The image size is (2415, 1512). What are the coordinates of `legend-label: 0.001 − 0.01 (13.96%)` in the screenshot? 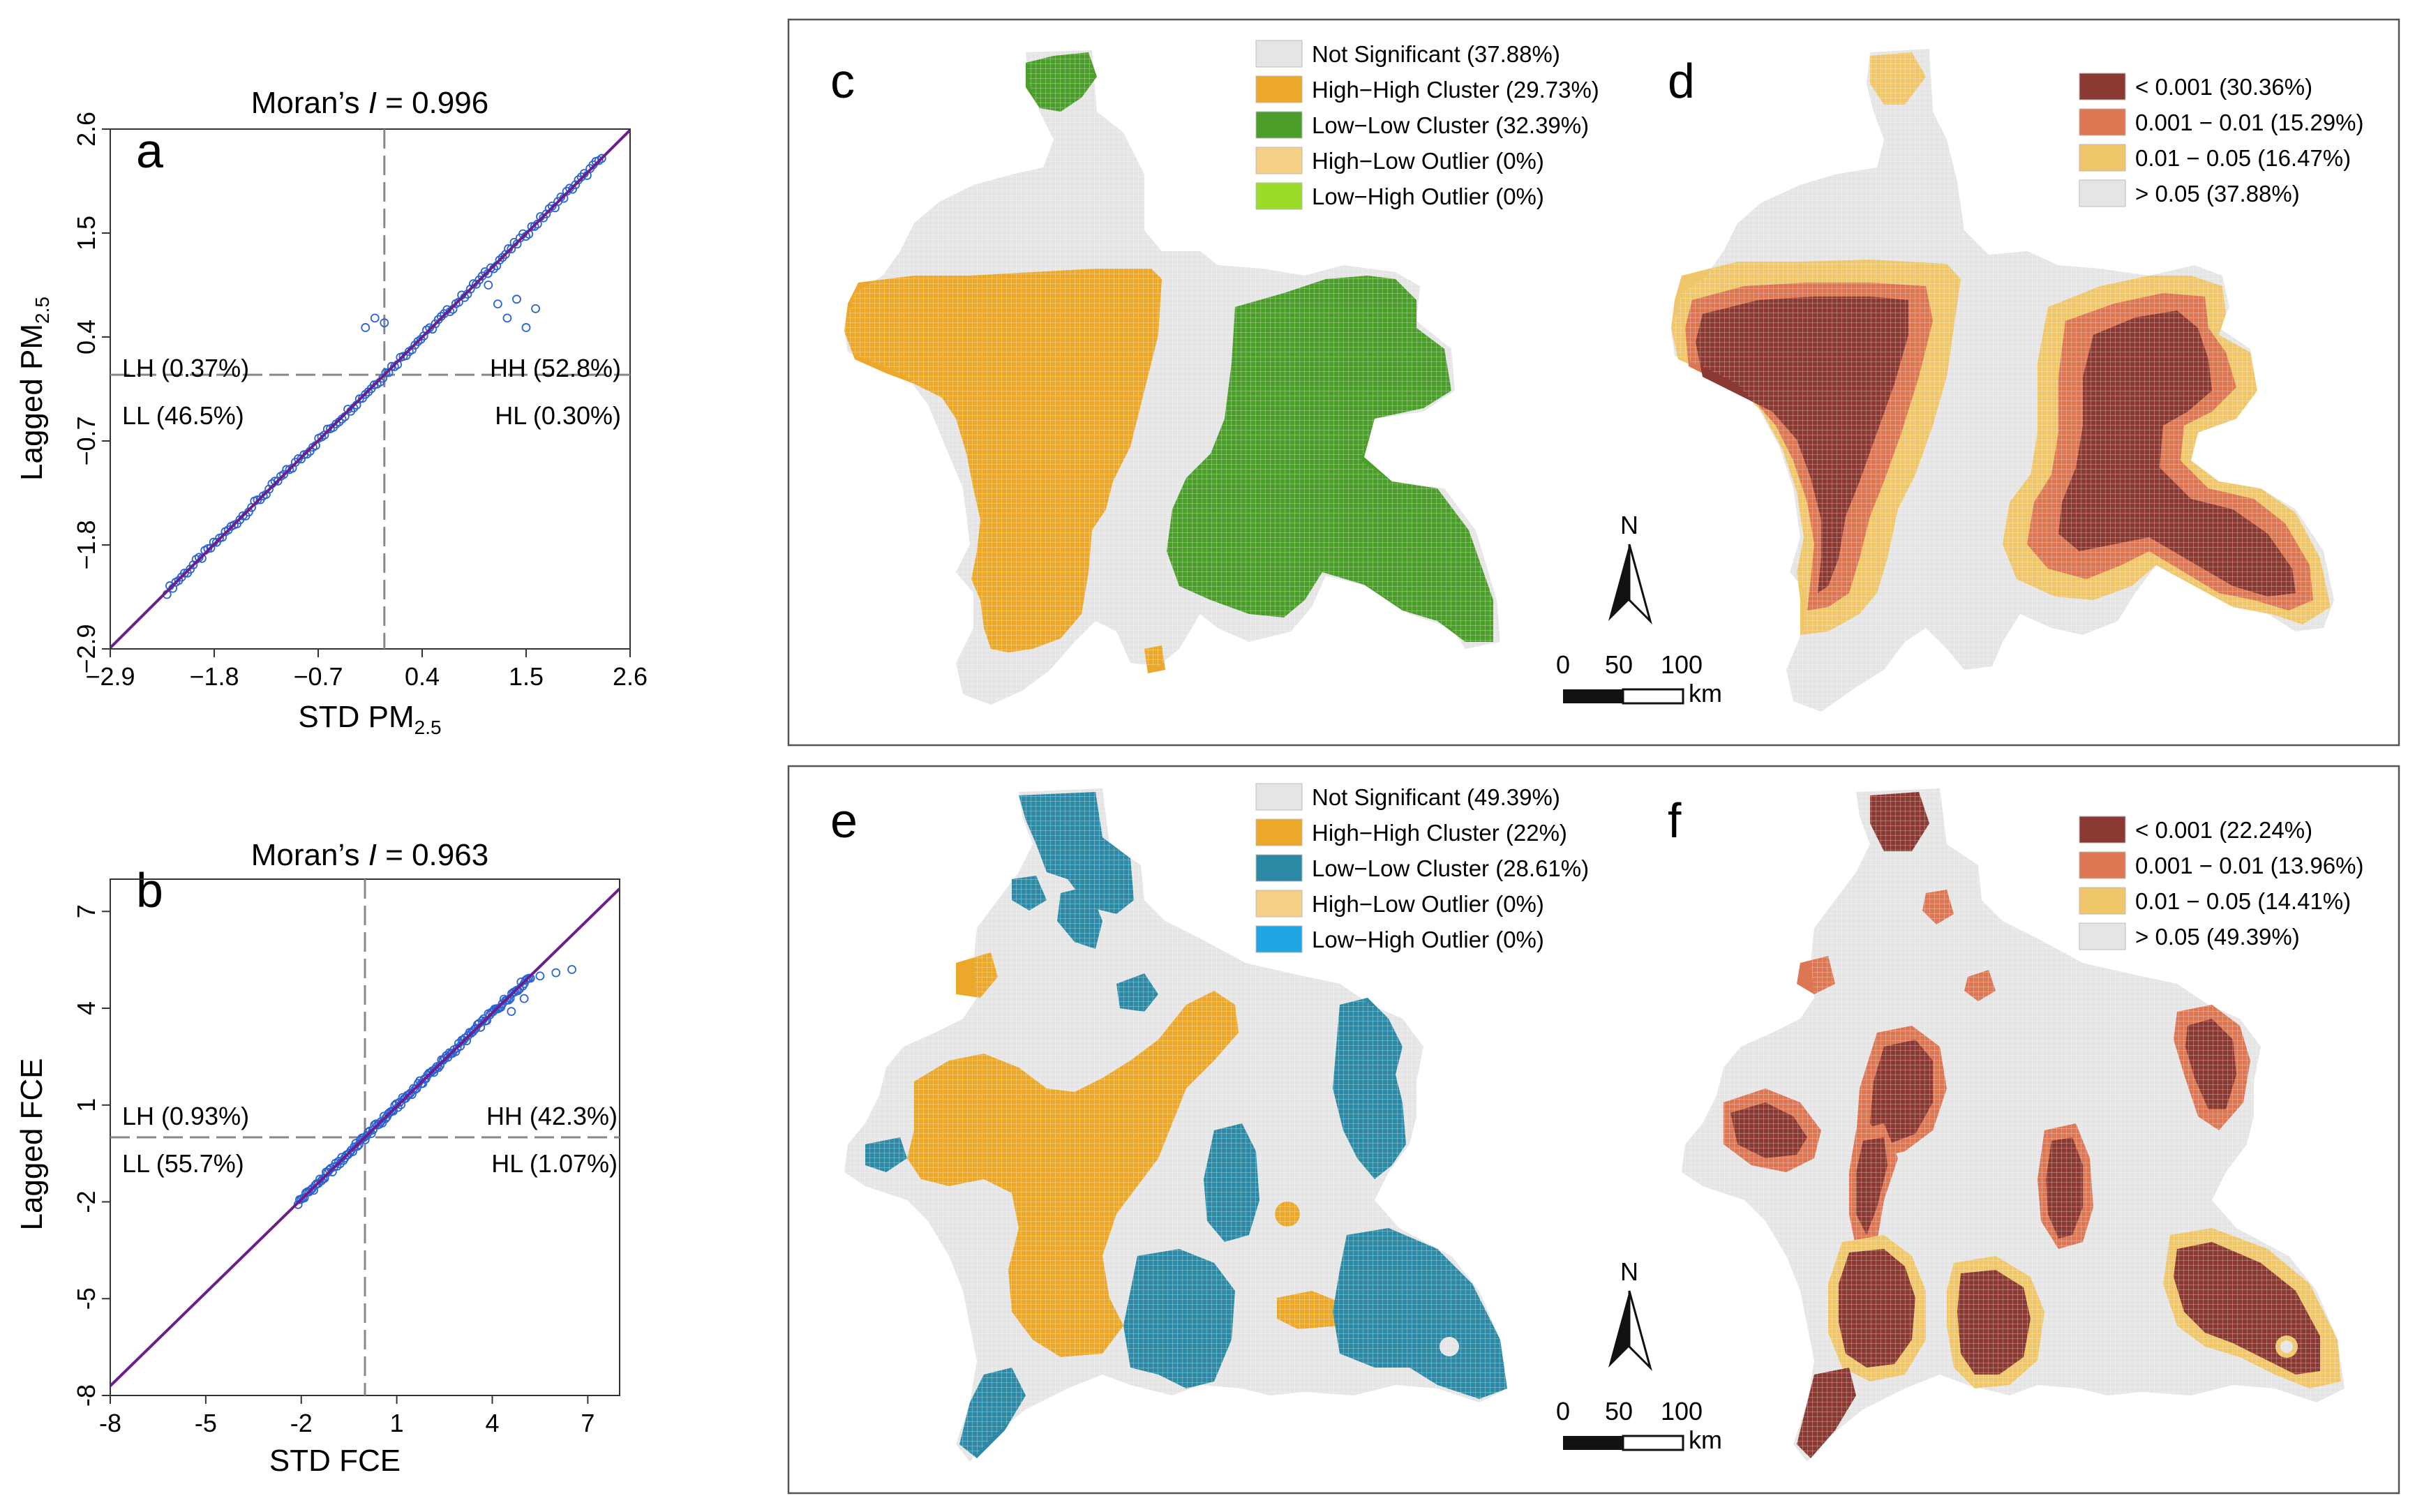 It's located at (2249, 865).